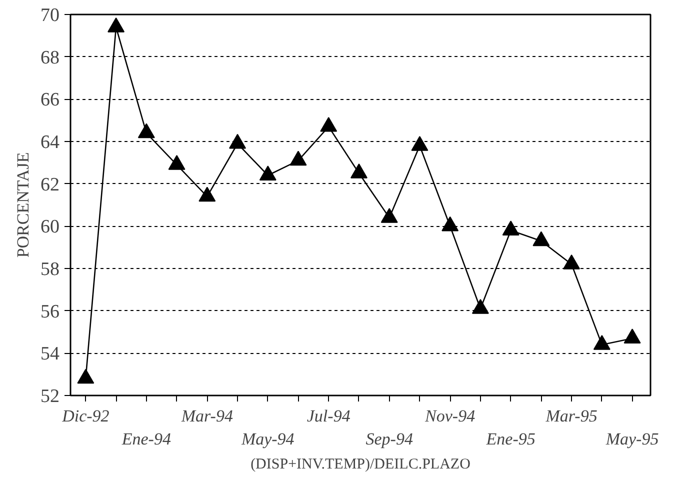  Describe the element at coordinates (631, 438) in the screenshot. I see `x-tick-label: May-95` at that location.